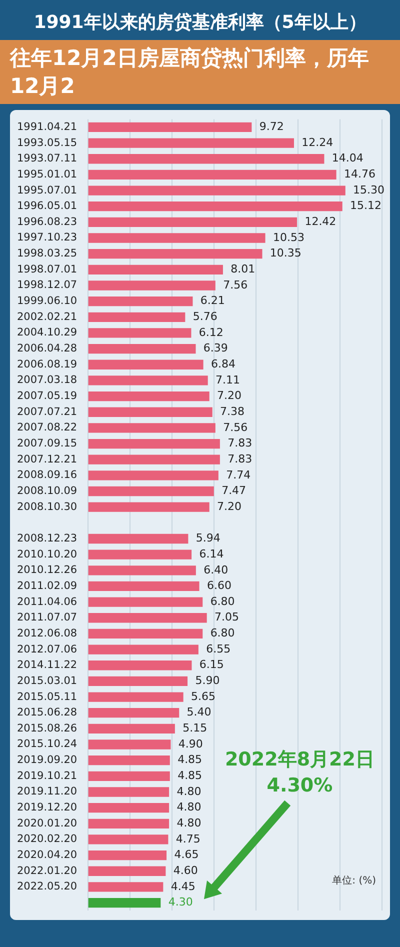  I want to click on data-label: 4.75, so click(188, 839).